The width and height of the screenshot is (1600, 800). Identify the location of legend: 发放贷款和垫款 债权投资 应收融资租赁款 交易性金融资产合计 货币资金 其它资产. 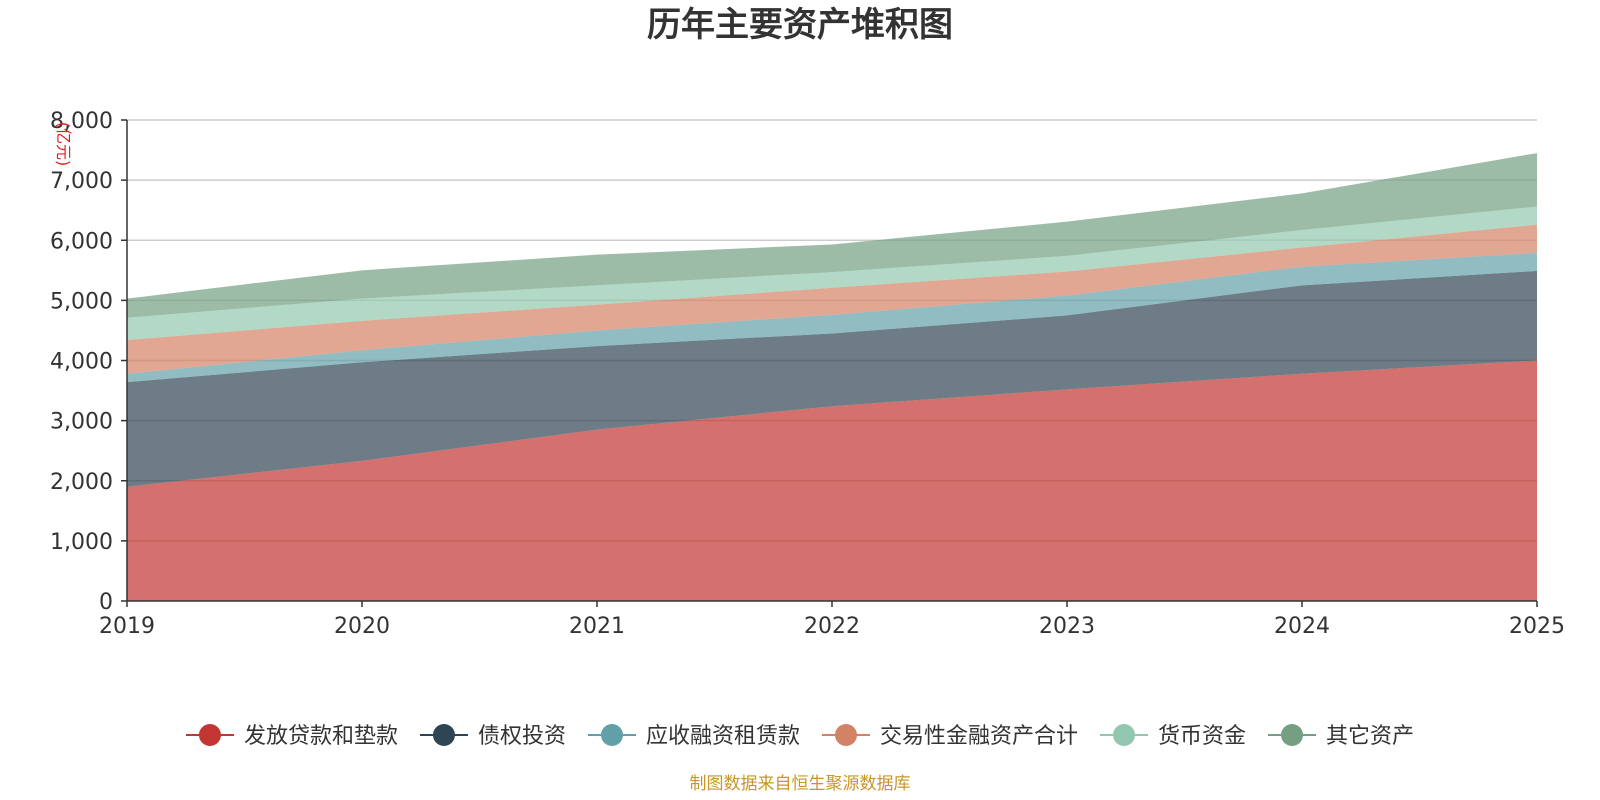
(799, 736).